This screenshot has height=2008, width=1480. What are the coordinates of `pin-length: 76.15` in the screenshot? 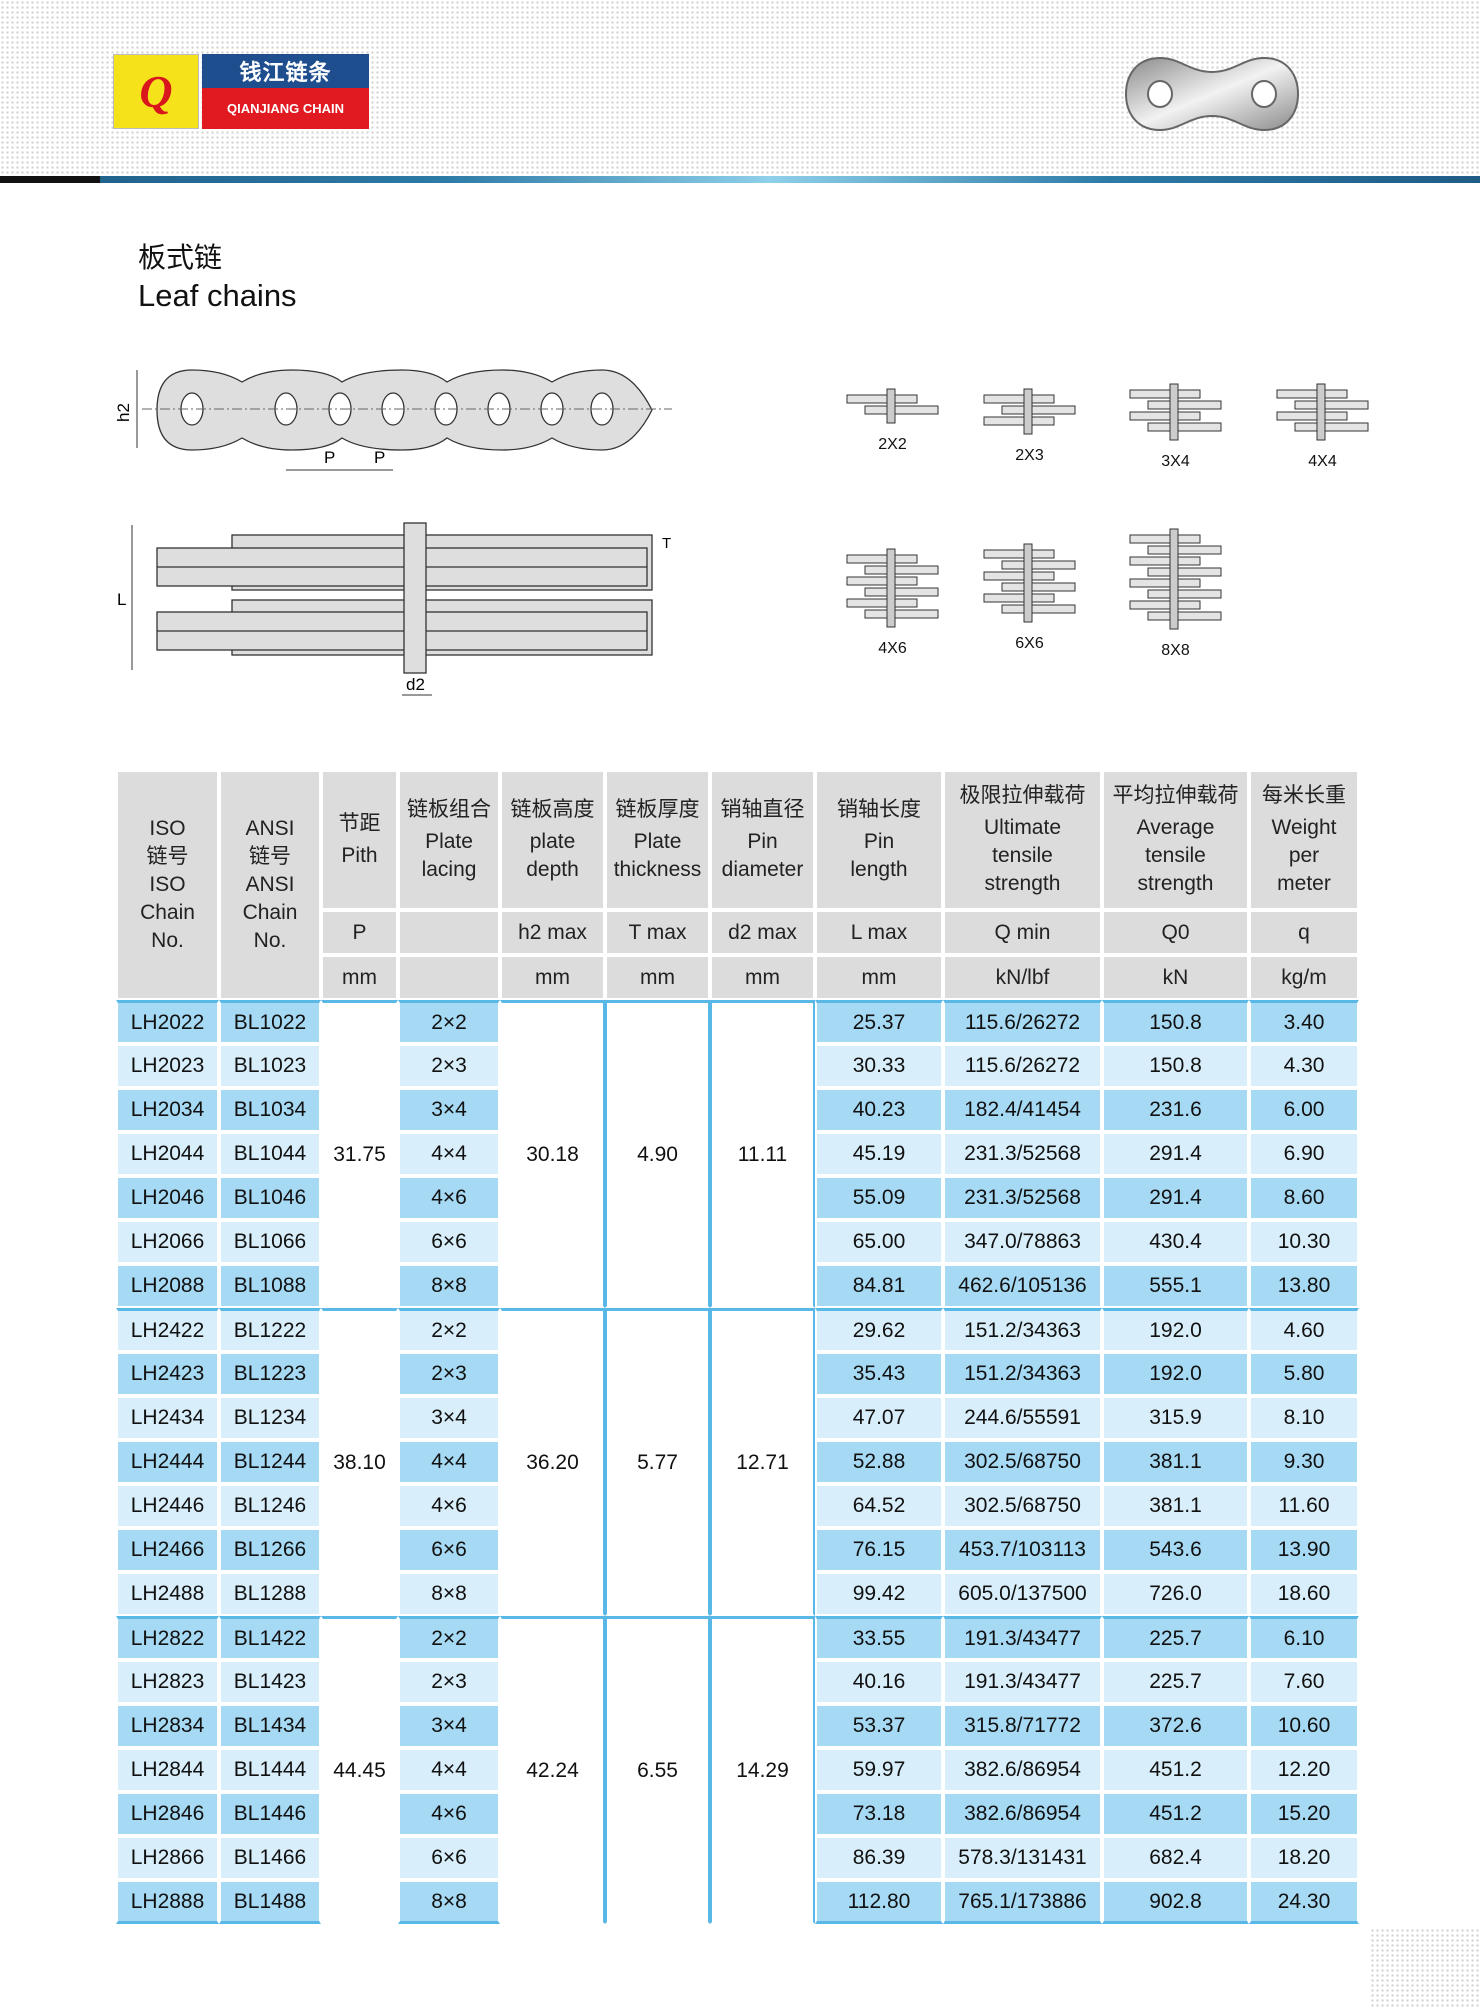 It's located at (879, 1550).